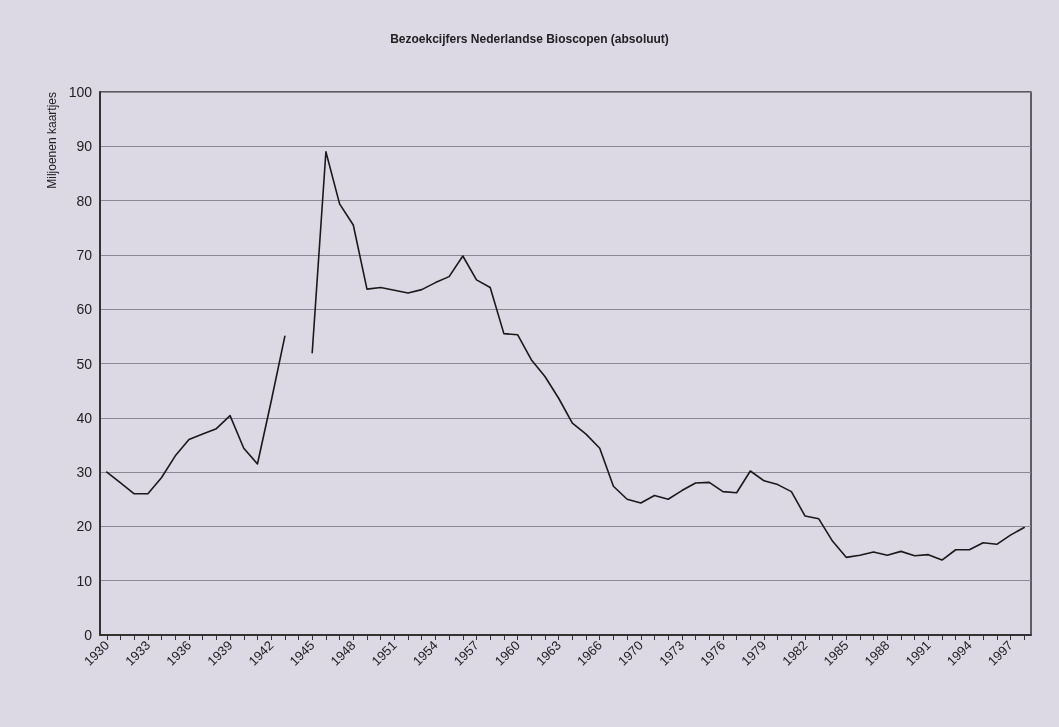 Image resolution: width=1059 pixels, height=727 pixels. I want to click on y-axis-title: Miljoenen kaartjes, so click(52, 140).